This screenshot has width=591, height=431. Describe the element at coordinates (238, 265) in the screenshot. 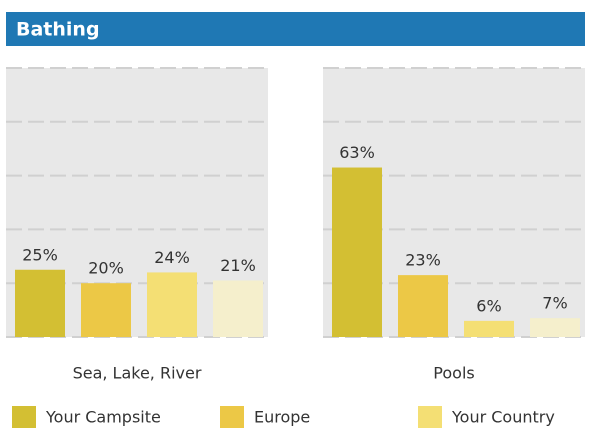

I see `value-label: 21%` at that location.